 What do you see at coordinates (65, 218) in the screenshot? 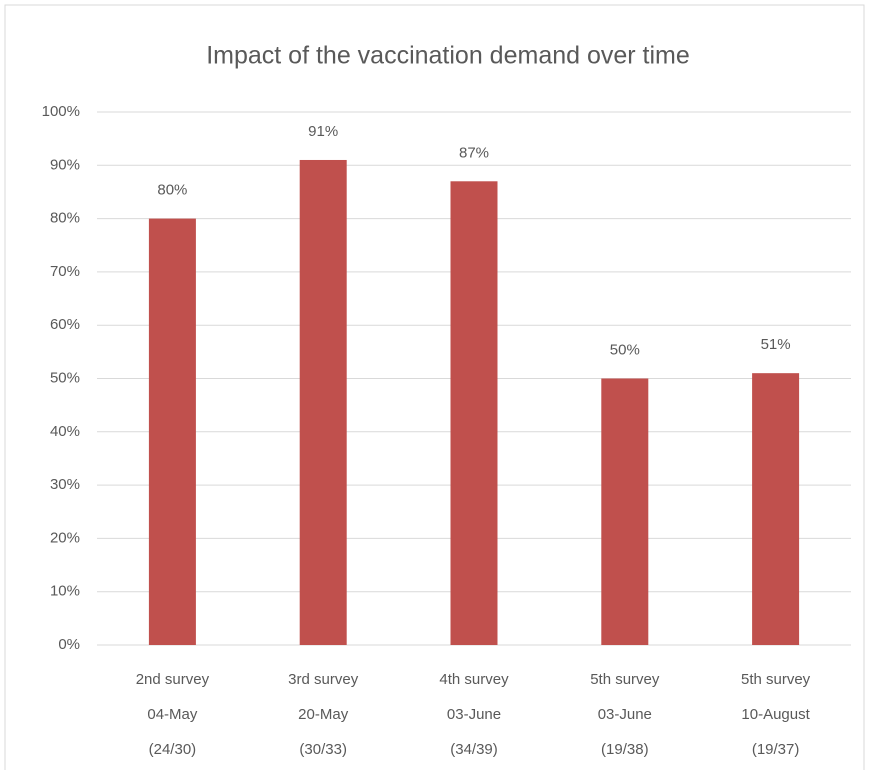
I see `y-tick-label: 80%` at bounding box center [65, 218].